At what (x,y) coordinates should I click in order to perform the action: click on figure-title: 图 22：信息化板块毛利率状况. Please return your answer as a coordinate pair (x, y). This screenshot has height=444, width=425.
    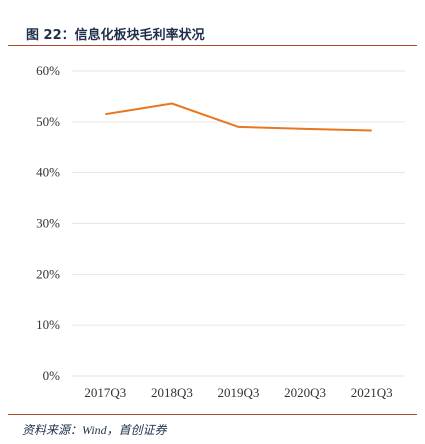
    Looking at the image, I should click on (115, 35).